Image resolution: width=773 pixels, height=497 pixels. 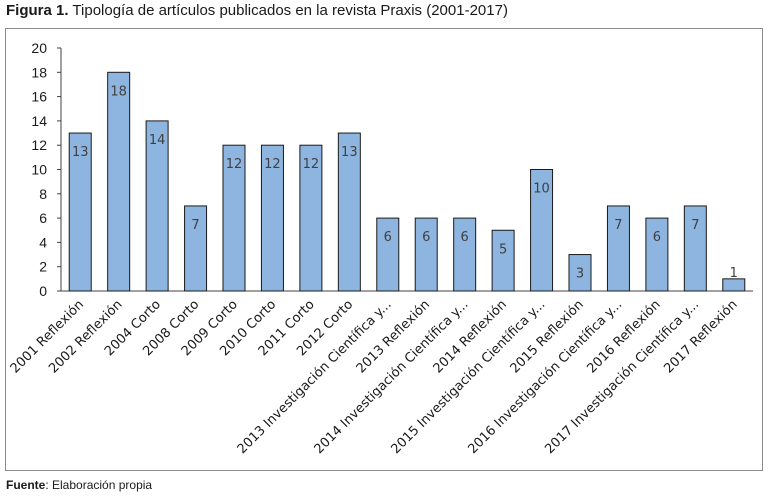 I want to click on data-label: 10, so click(x=541, y=189).